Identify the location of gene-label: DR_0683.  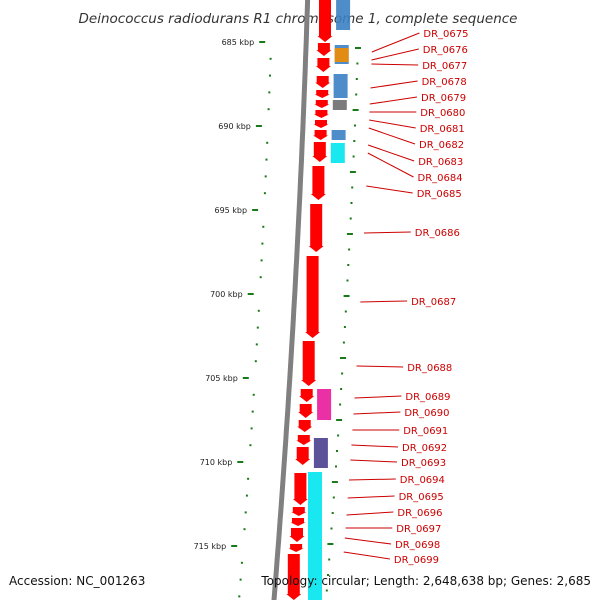
(440, 162).